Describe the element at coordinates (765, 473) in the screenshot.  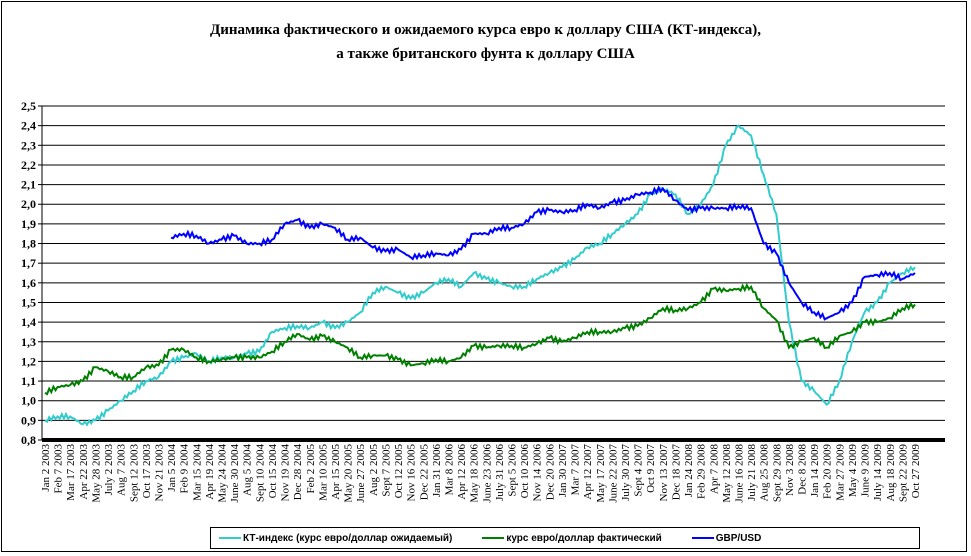
I see `x-tick-label: Aug 25 2008` at that location.